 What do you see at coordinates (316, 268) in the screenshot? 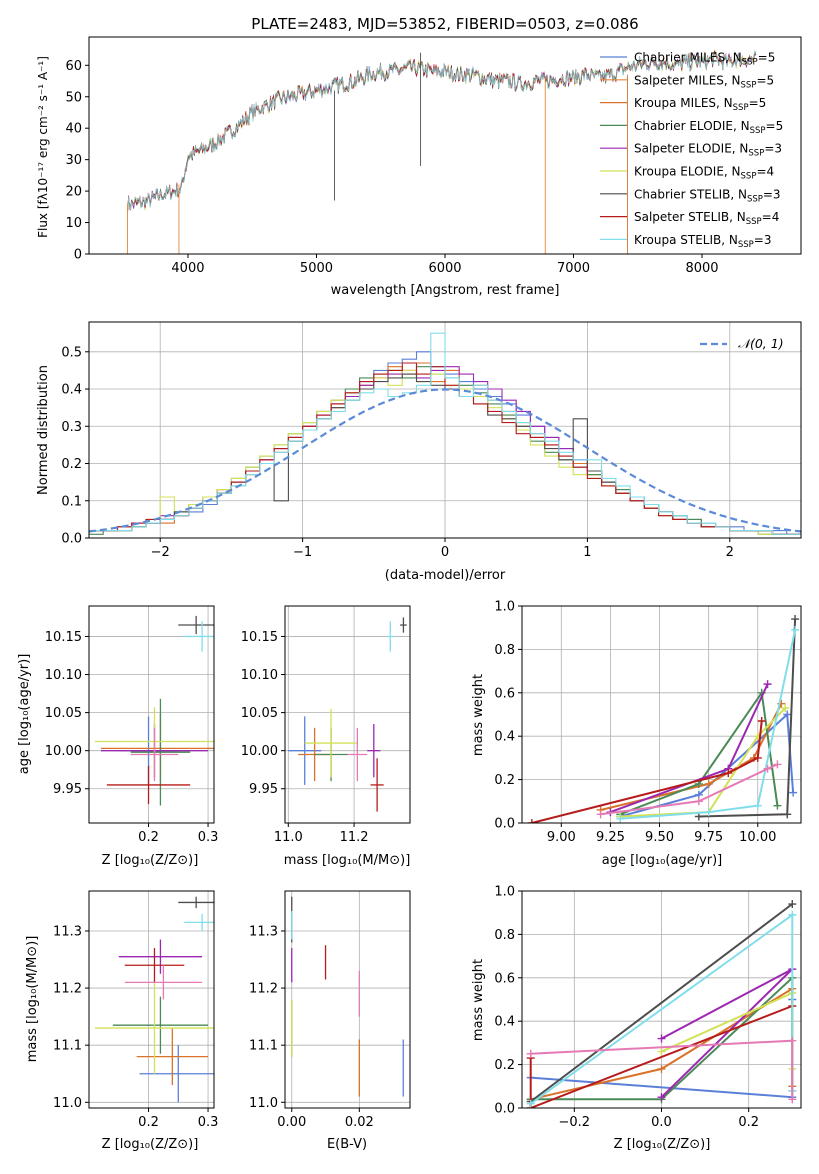
I see `x-tick-label: 5000` at bounding box center [316, 268].